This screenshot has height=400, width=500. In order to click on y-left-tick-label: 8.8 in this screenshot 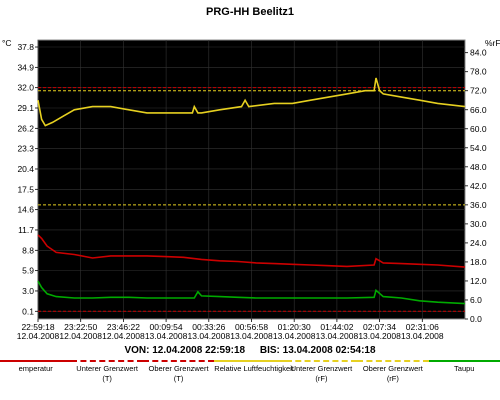, I will do `click(28, 250)`.